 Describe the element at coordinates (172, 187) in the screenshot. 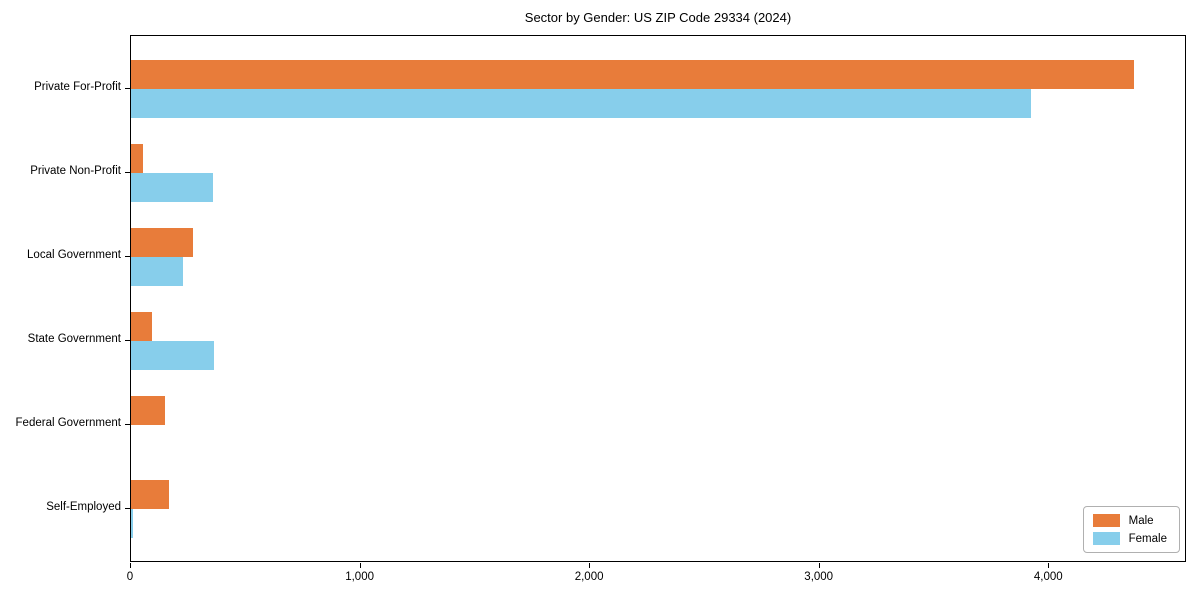

I see `bar-female-private-non-profit` at that location.